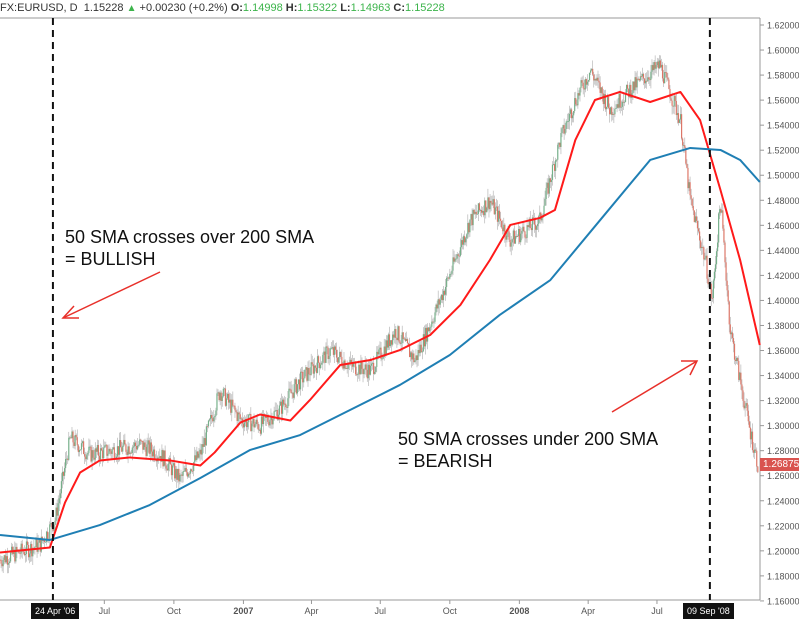  Describe the element at coordinates (425, 8) in the screenshot. I see `close-value: 1.15228` at that location.